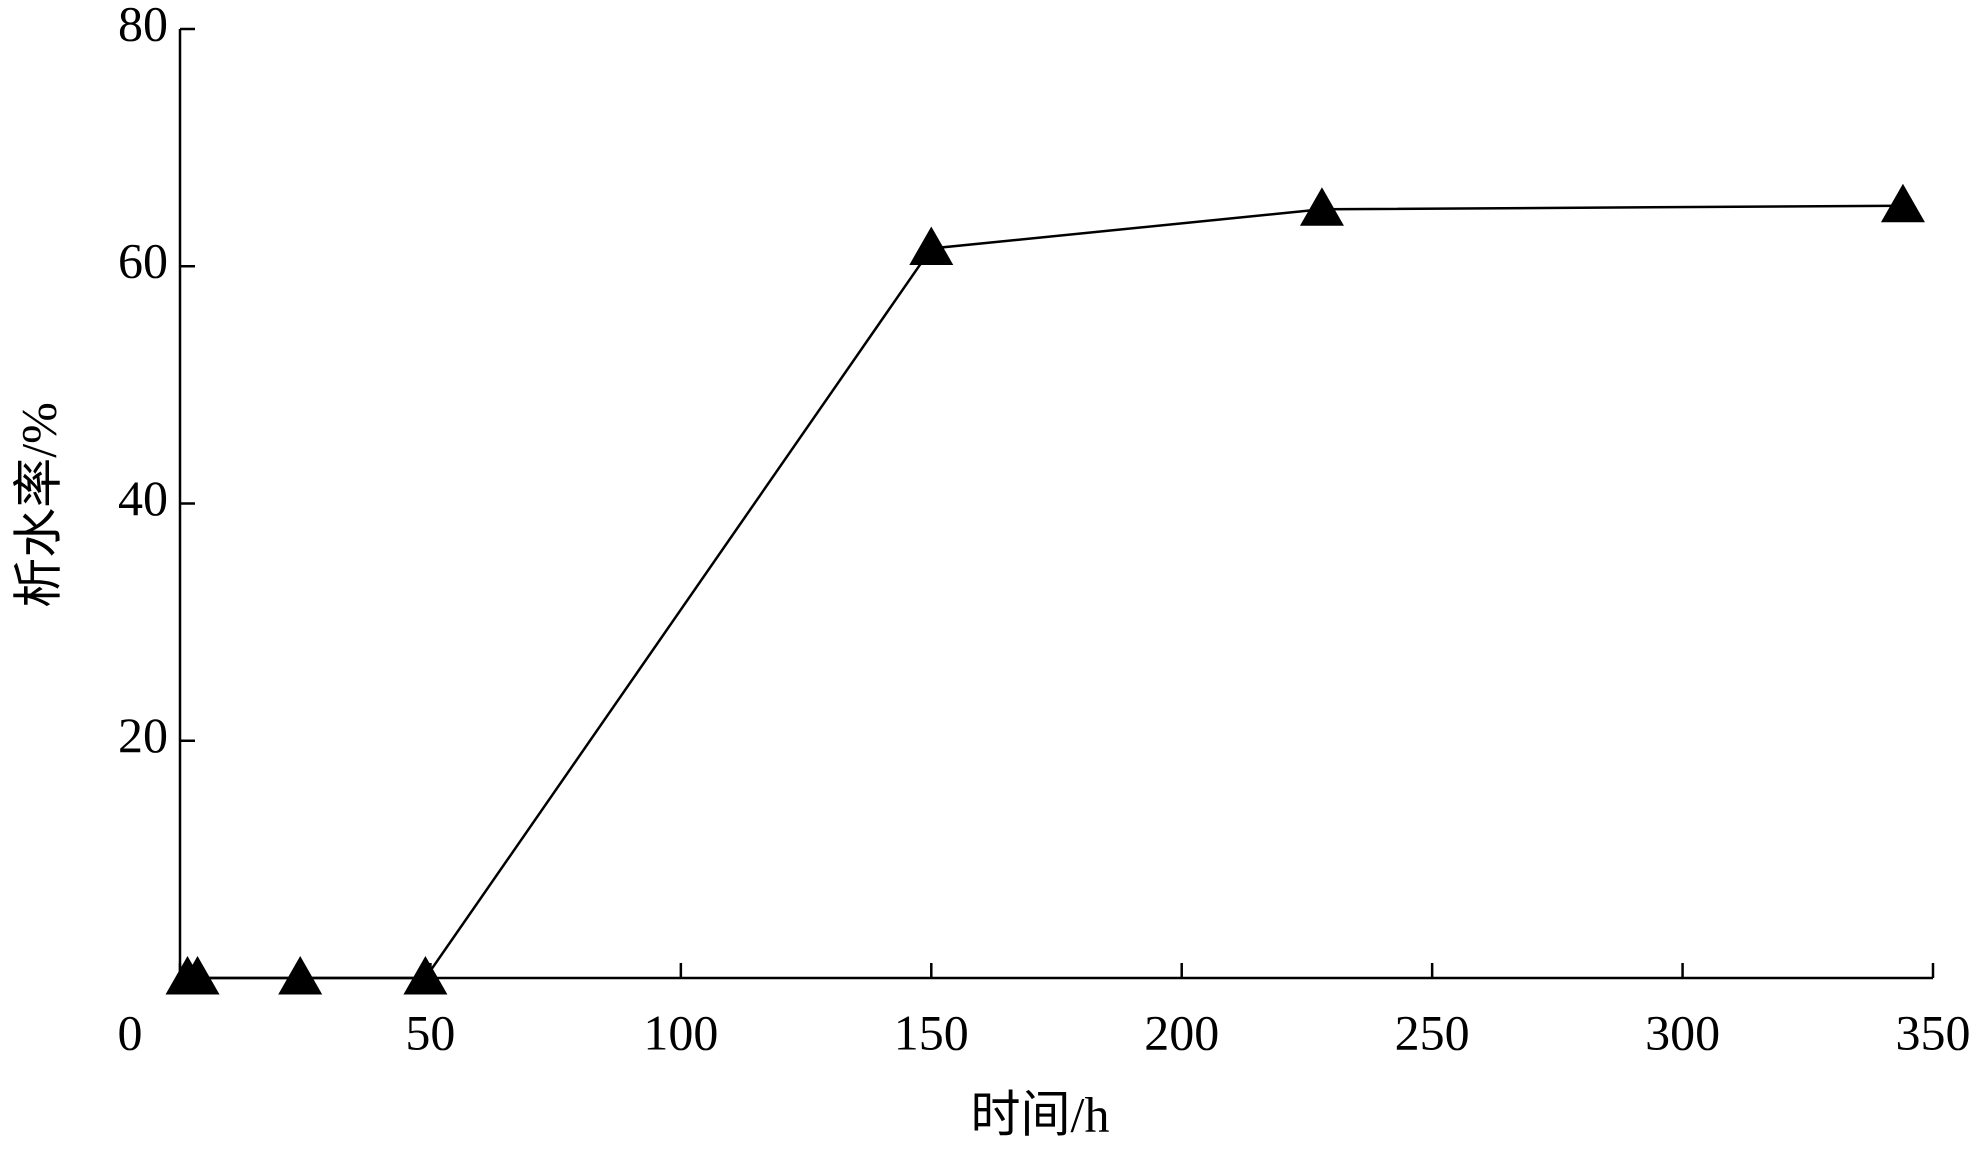 This screenshot has width=1981, height=1160. Describe the element at coordinates (143, 261) in the screenshot. I see `y-tick-label: 60` at that location.